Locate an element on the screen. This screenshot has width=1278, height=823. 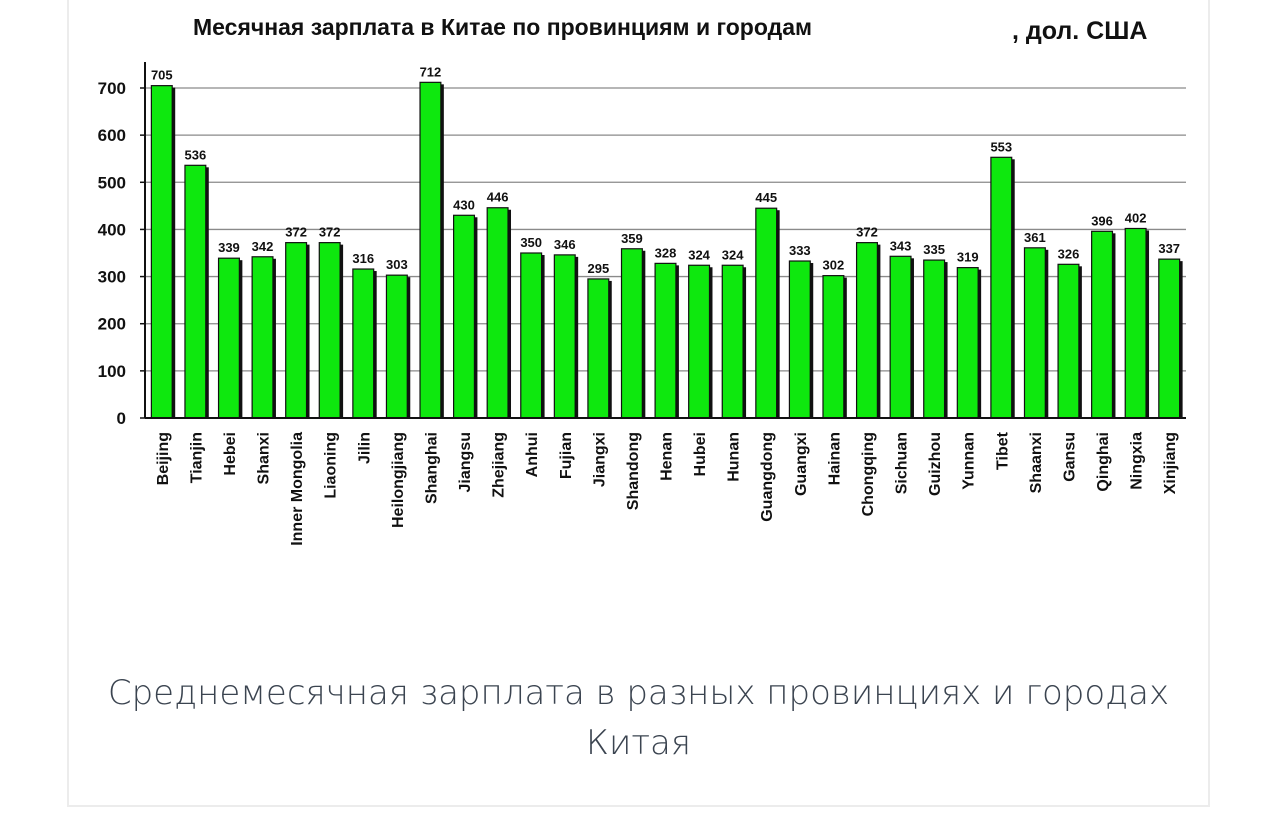
y-tick-label: 200 is located at coordinates (112, 324).